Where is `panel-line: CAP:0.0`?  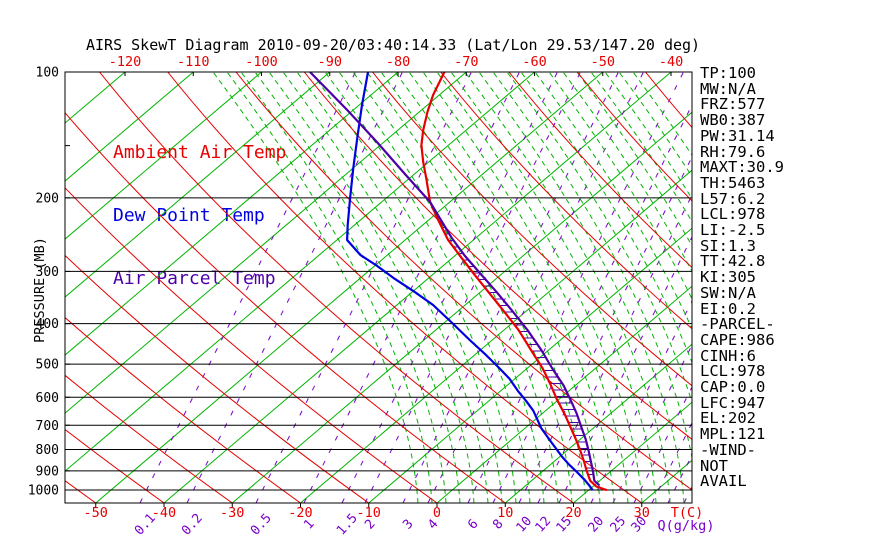 panel-line: CAP:0.0 is located at coordinates (733, 387).